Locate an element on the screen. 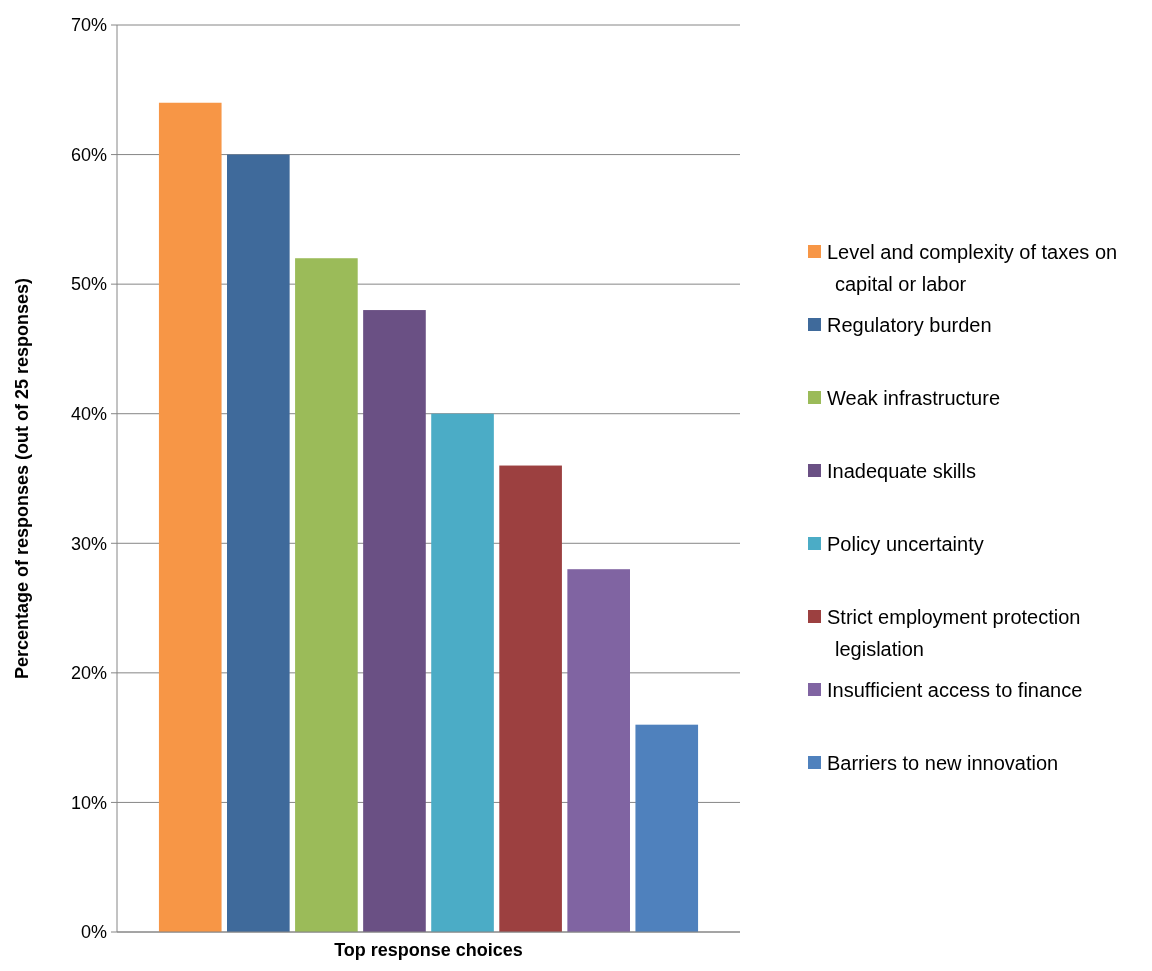 Image resolution: width=1152 pixels, height=971 pixels. legend-label: Inadequate skills is located at coordinates (901, 471).